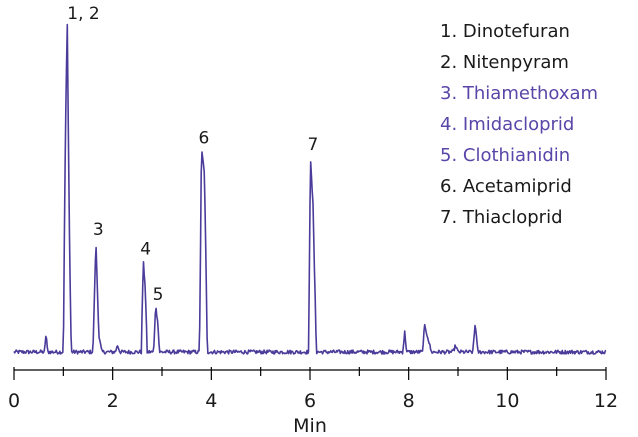 Image resolution: width=638 pixels, height=437 pixels. What do you see at coordinates (14, 401) in the screenshot?
I see `x-tick-label: 0` at bounding box center [14, 401].